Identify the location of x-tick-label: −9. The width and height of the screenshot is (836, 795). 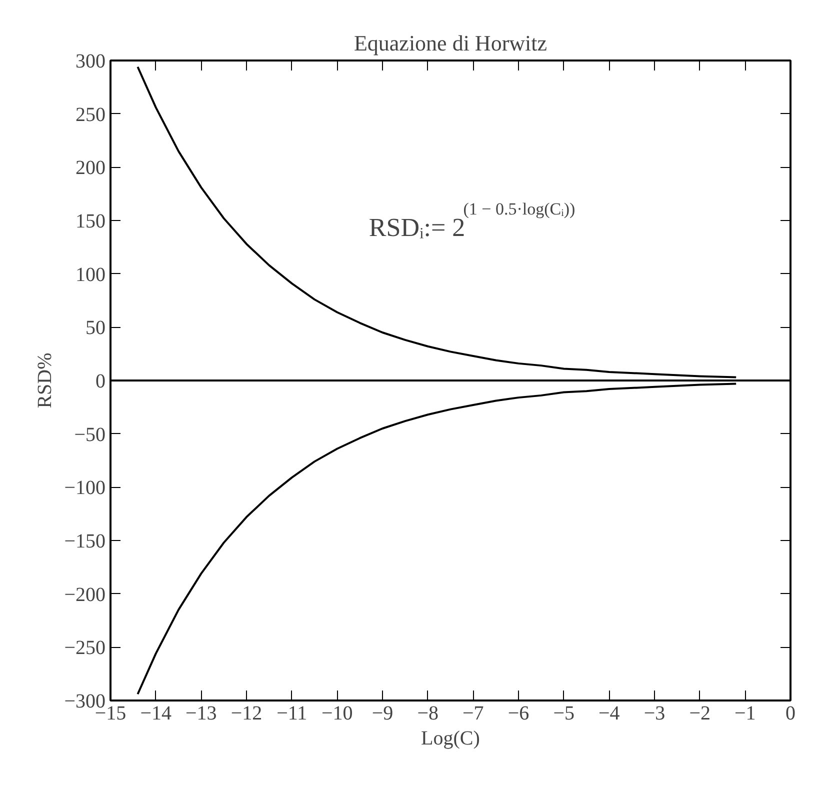
(383, 713).